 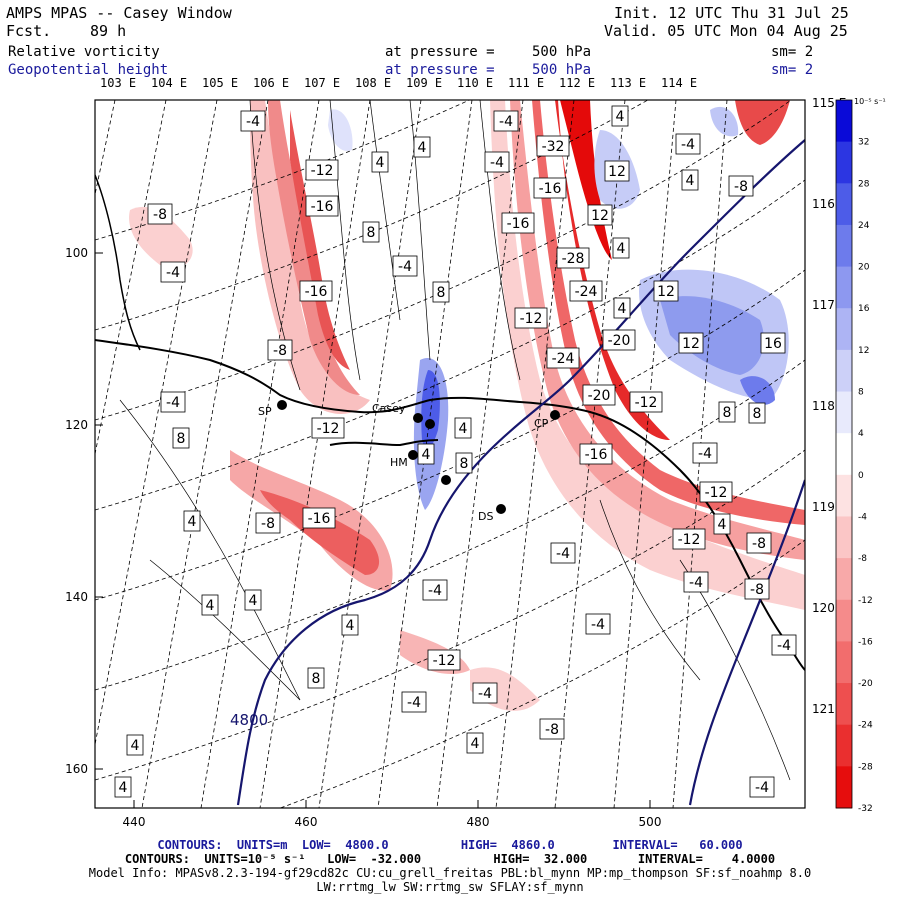 What do you see at coordinates (384, 443) in the screenshot?
I see `coastline-casey` at bounding box center [384, 443].